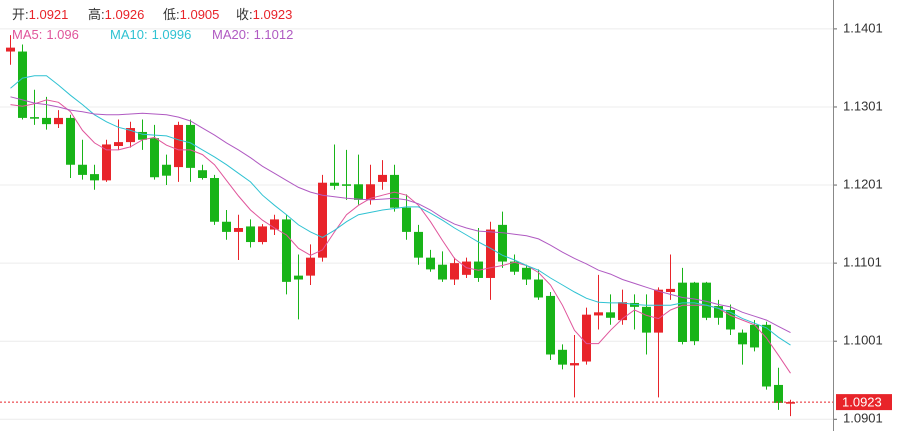  What do you see at coordinates (171, 14) in the screenshot?
I see `ohlc-label: 低:` at bounding box center [171, 14].